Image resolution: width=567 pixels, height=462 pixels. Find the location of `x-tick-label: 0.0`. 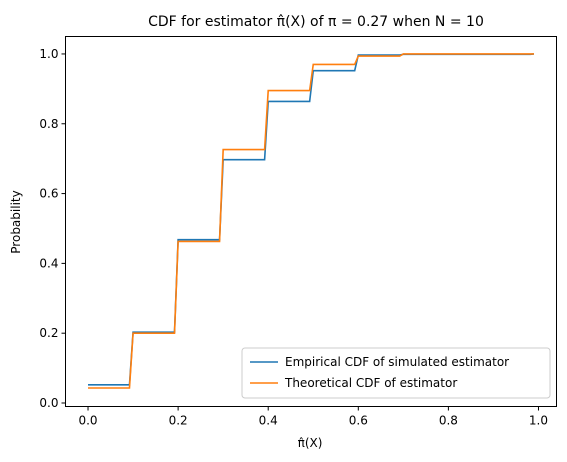

x-tick-label: 0.0 is located at coordinates (87, 421).